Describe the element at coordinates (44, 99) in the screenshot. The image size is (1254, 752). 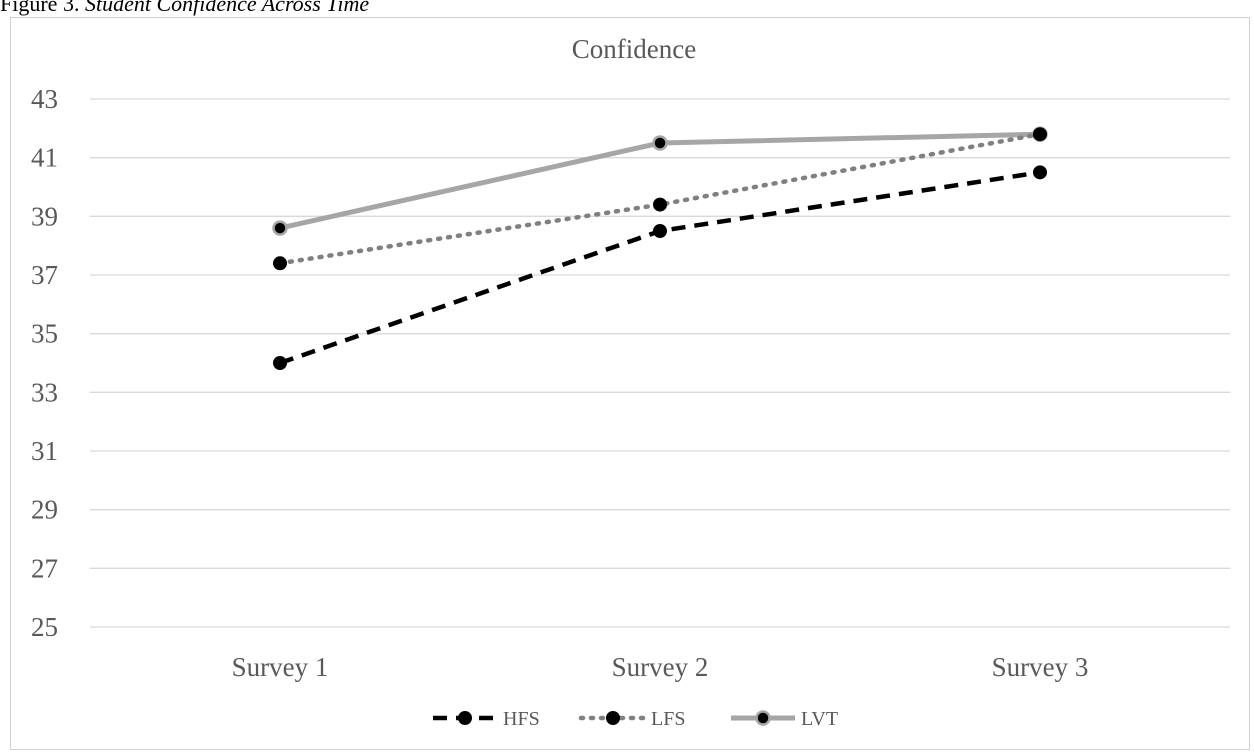
I see `y-tick-label: 43` at that location.